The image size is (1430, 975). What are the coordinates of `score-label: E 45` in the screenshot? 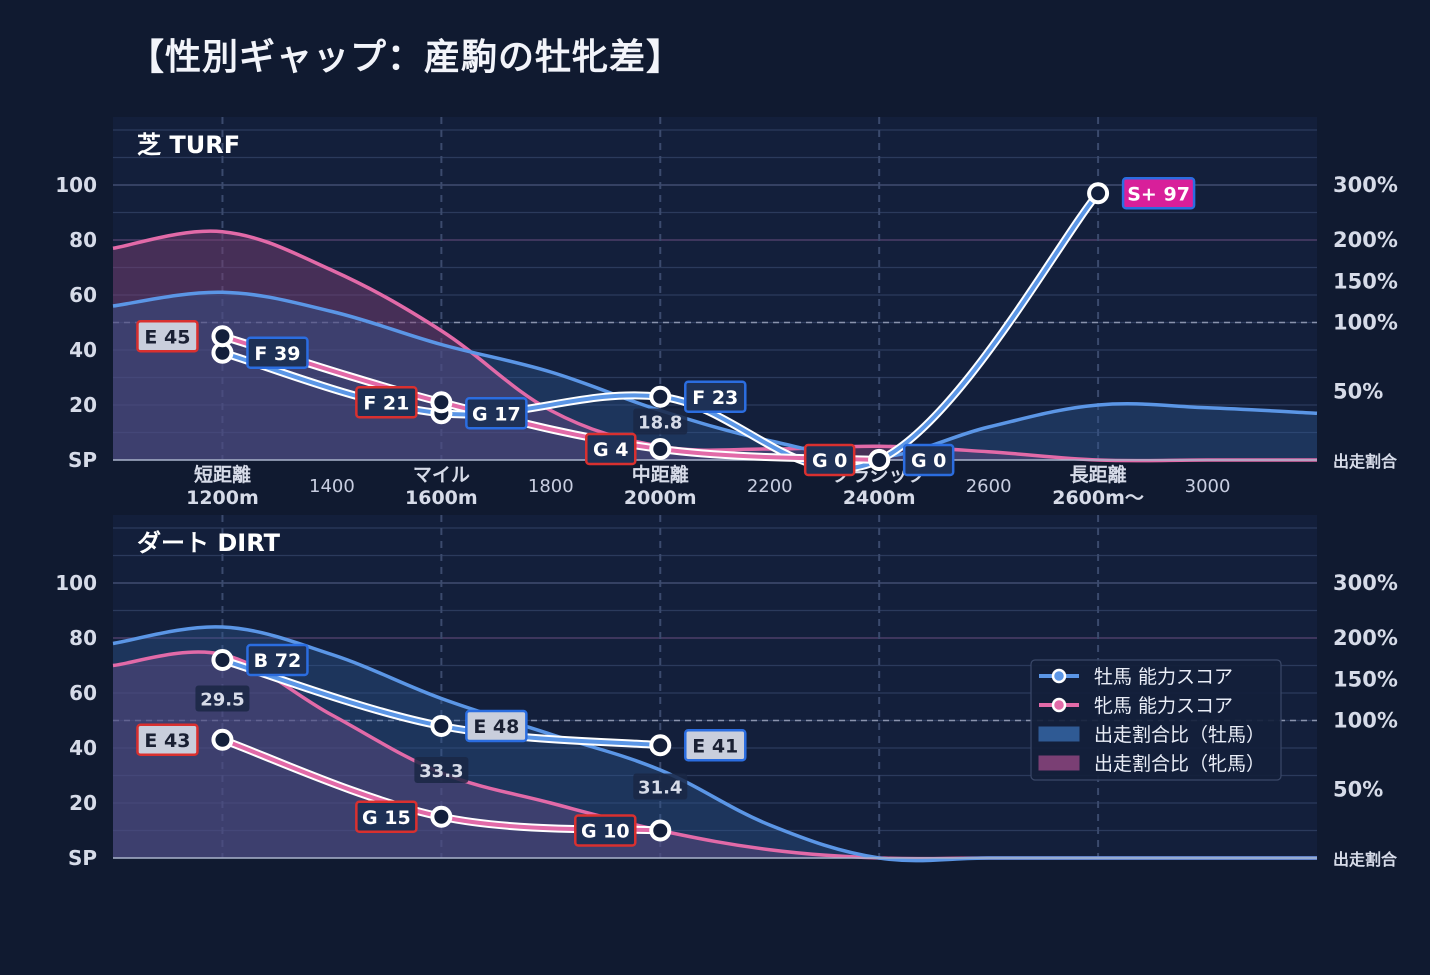 It's located at (167, 337).